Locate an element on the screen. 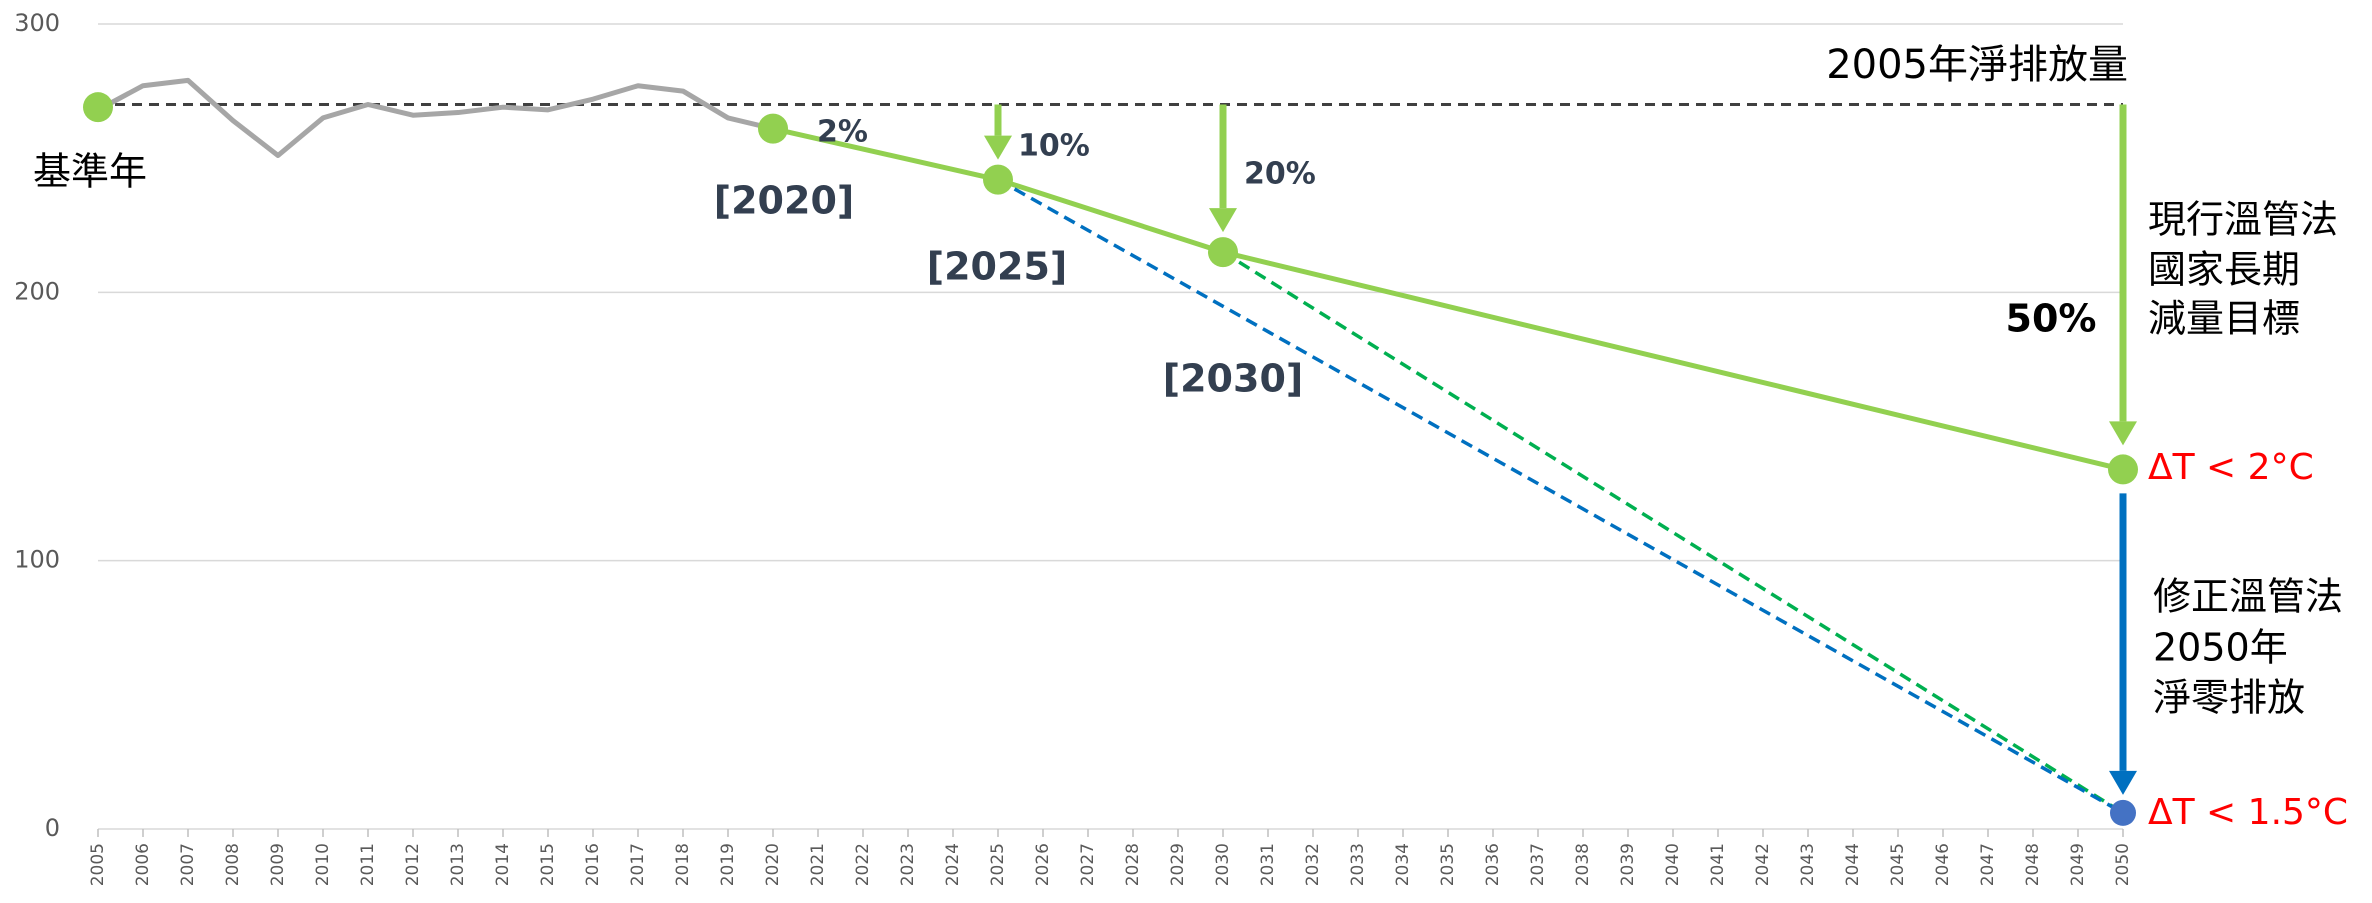 The height and width of the screenshot is (903, 2372). x-tick-label: 2039 is located at coordinates (1628, 864).